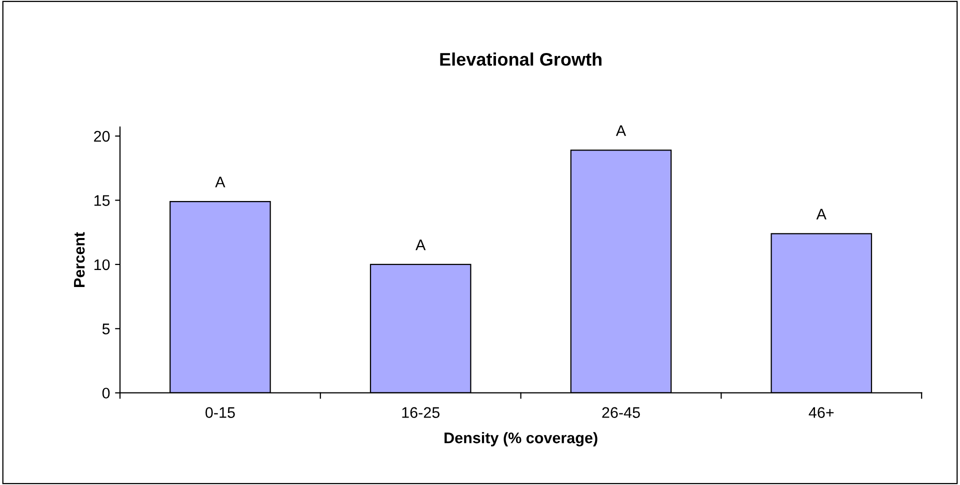  I want to click on y-tick-label: 20, so click(102, 136).